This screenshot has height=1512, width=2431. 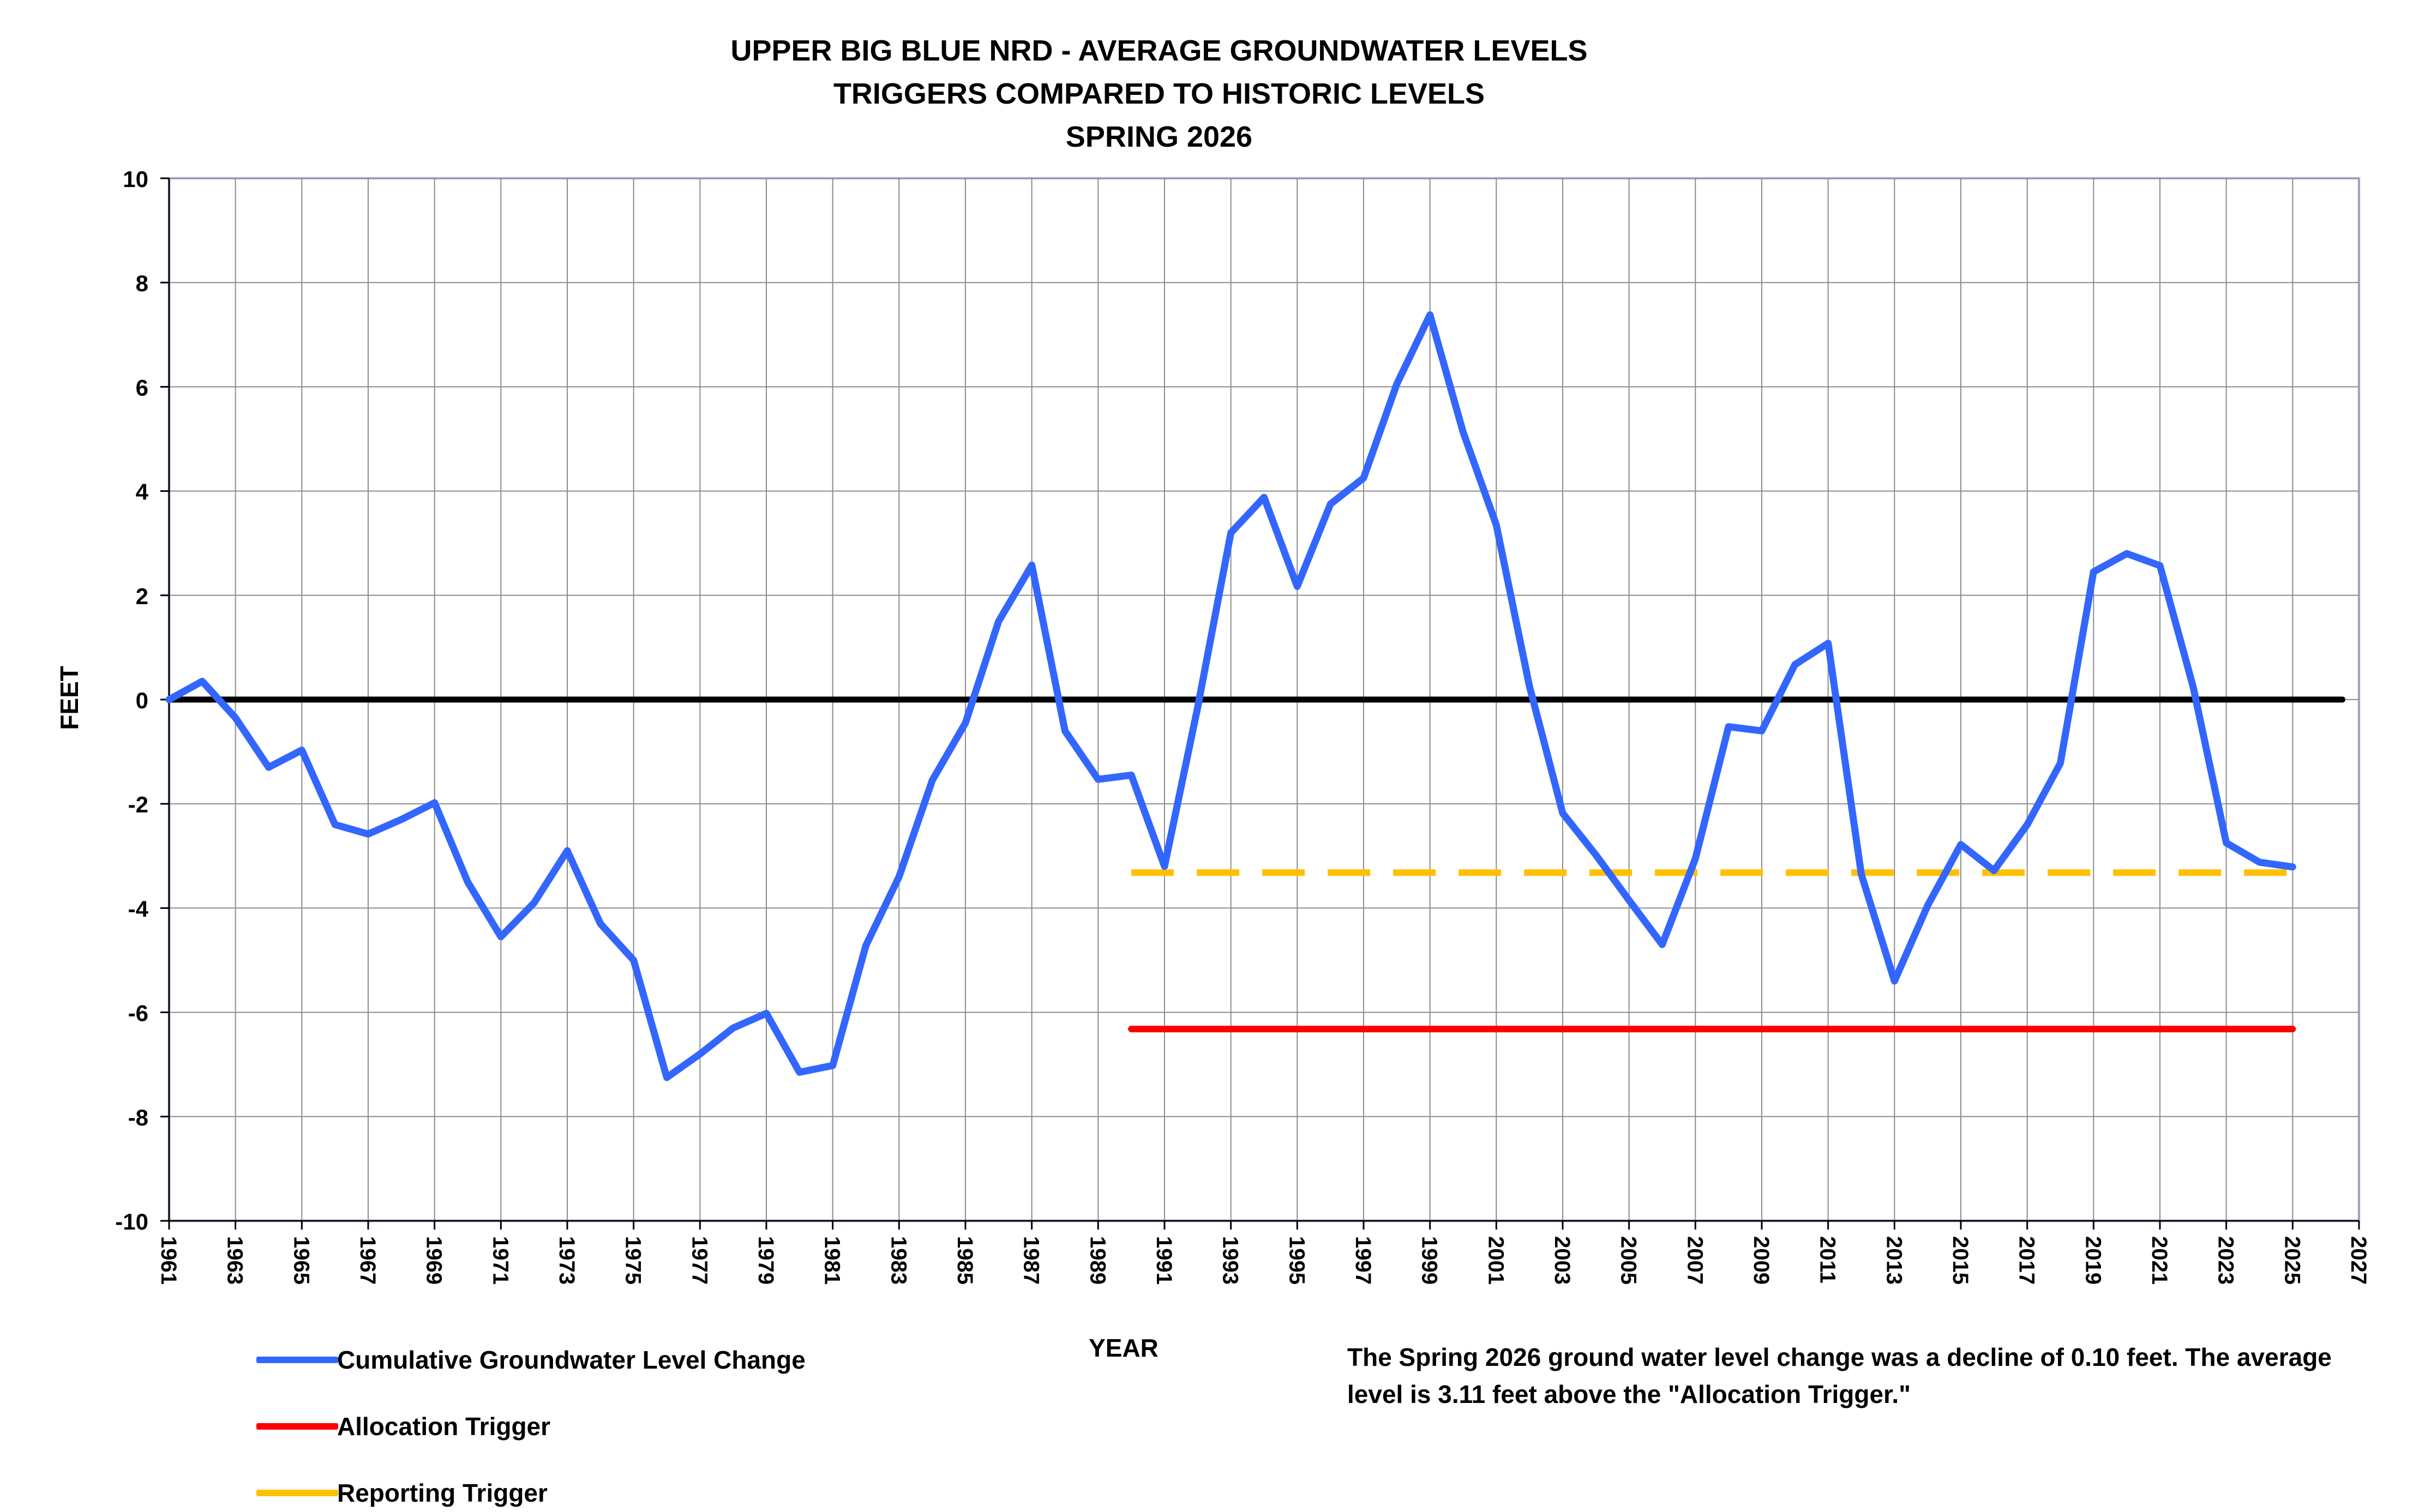 I want to click on legend-swatch-cumulative, so click(x=297, y=1360).